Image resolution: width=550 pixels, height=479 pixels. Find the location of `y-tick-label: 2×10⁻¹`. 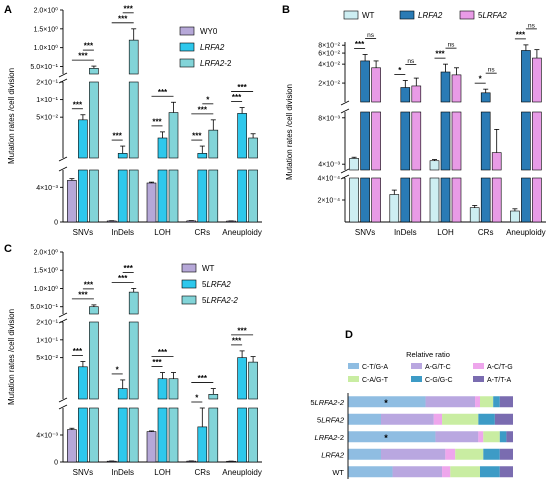

y-tick-label: 2×10⁻¹ is located at coordinates (47, 83).